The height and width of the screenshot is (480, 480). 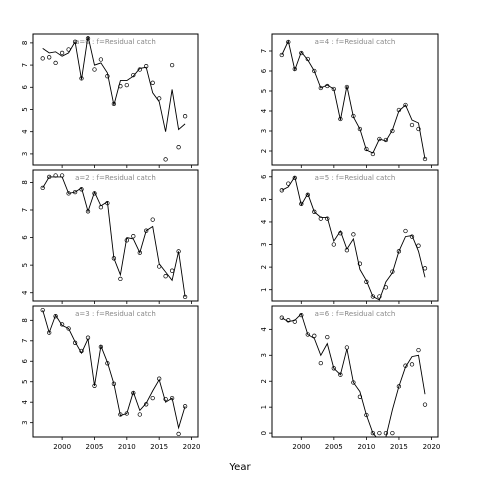 I want to click on panel-title: a=4 : f=Residual catch, so click(x=355, y=42).